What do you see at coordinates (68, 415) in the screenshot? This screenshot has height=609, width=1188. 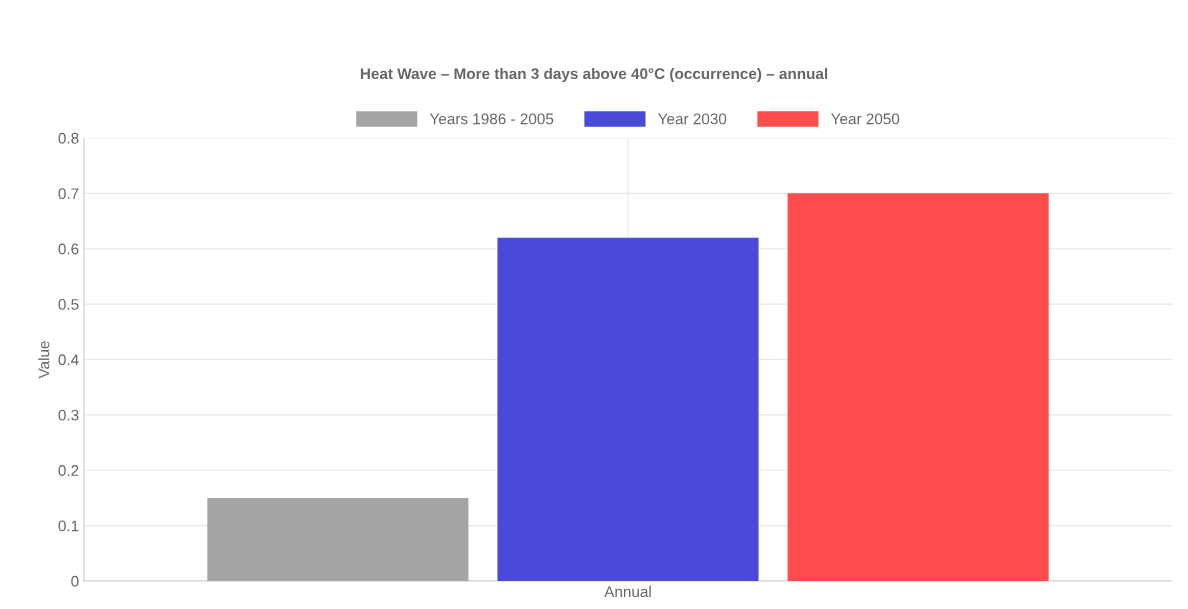 I see `y-tick-label: 0.3` at bounding box center [68, 415].